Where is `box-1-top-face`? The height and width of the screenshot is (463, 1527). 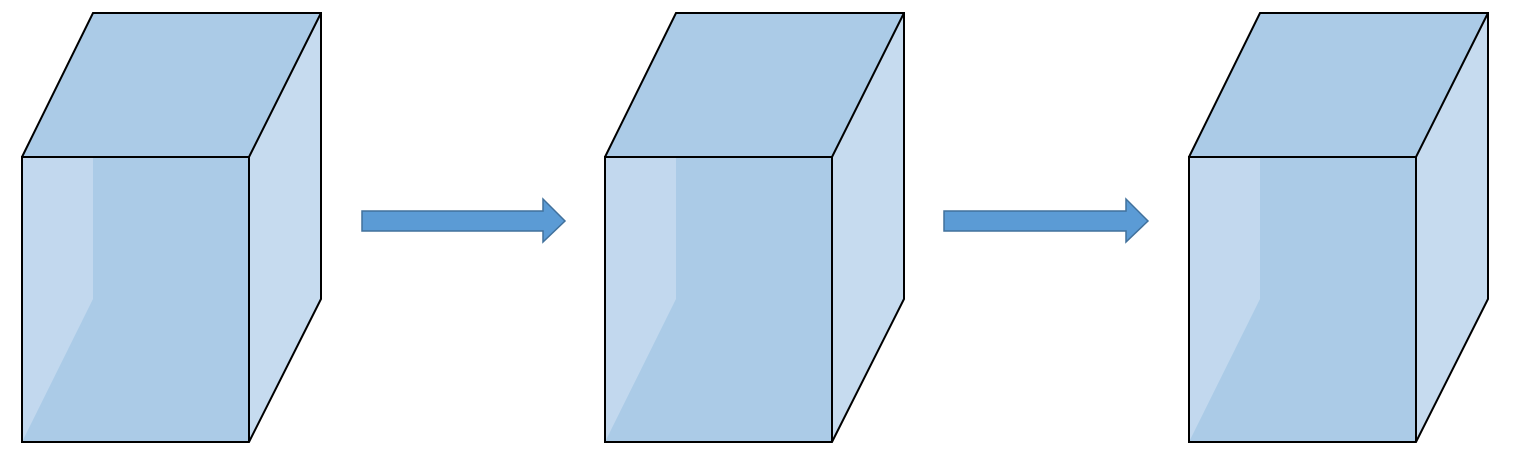
box-1-top-face is located at coordinates (171, 85).